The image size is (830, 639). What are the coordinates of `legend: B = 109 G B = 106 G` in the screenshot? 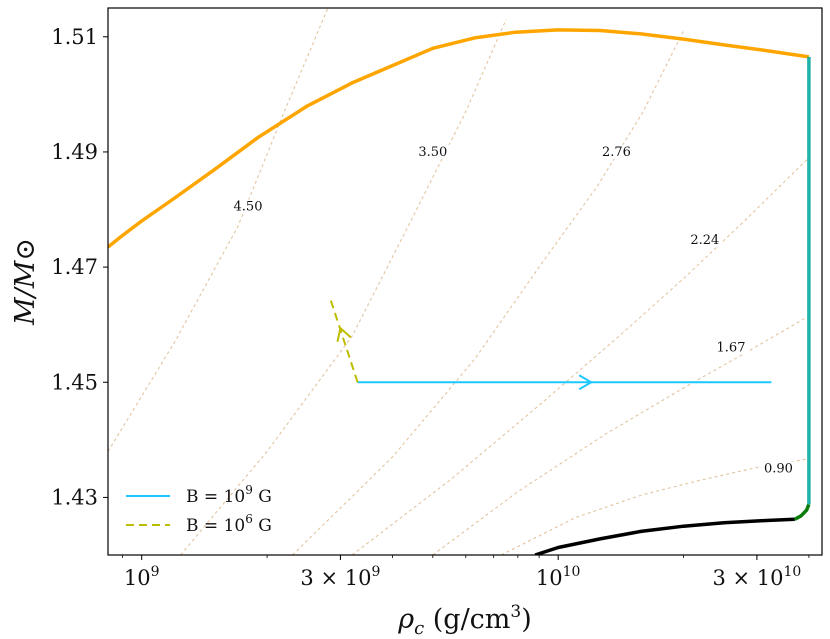 It's located at (199, 509).